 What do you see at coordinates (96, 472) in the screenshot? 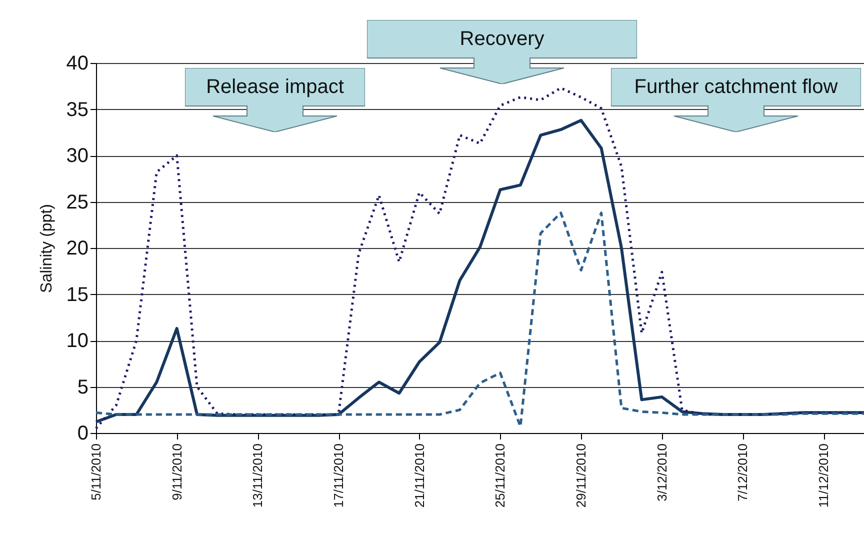
I see `x-tick-label: 5/11/2010` at bounding box center [96, 472].